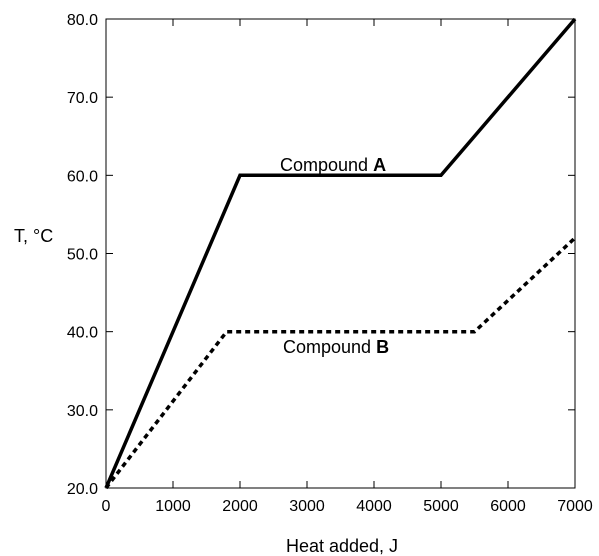 The width and height of the screenshot is (599, 556). What do you see at coordinates (575, 506) in the screenshot?
I see `x-tick-label: 7000` at bounding box center [575, 506].